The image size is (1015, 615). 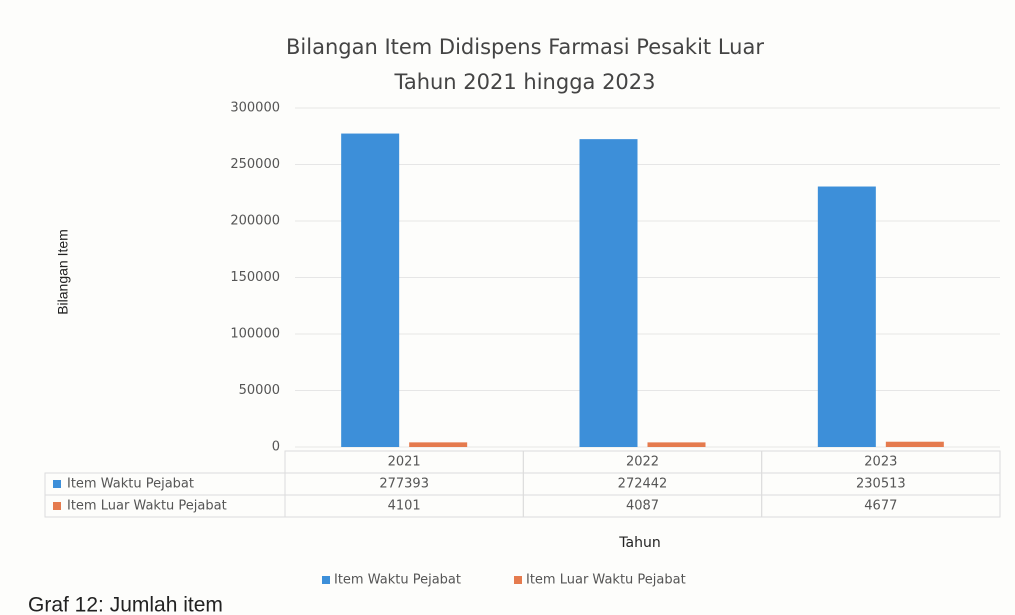 I want to click on table-value: 4677, so click(x=880, y=506).